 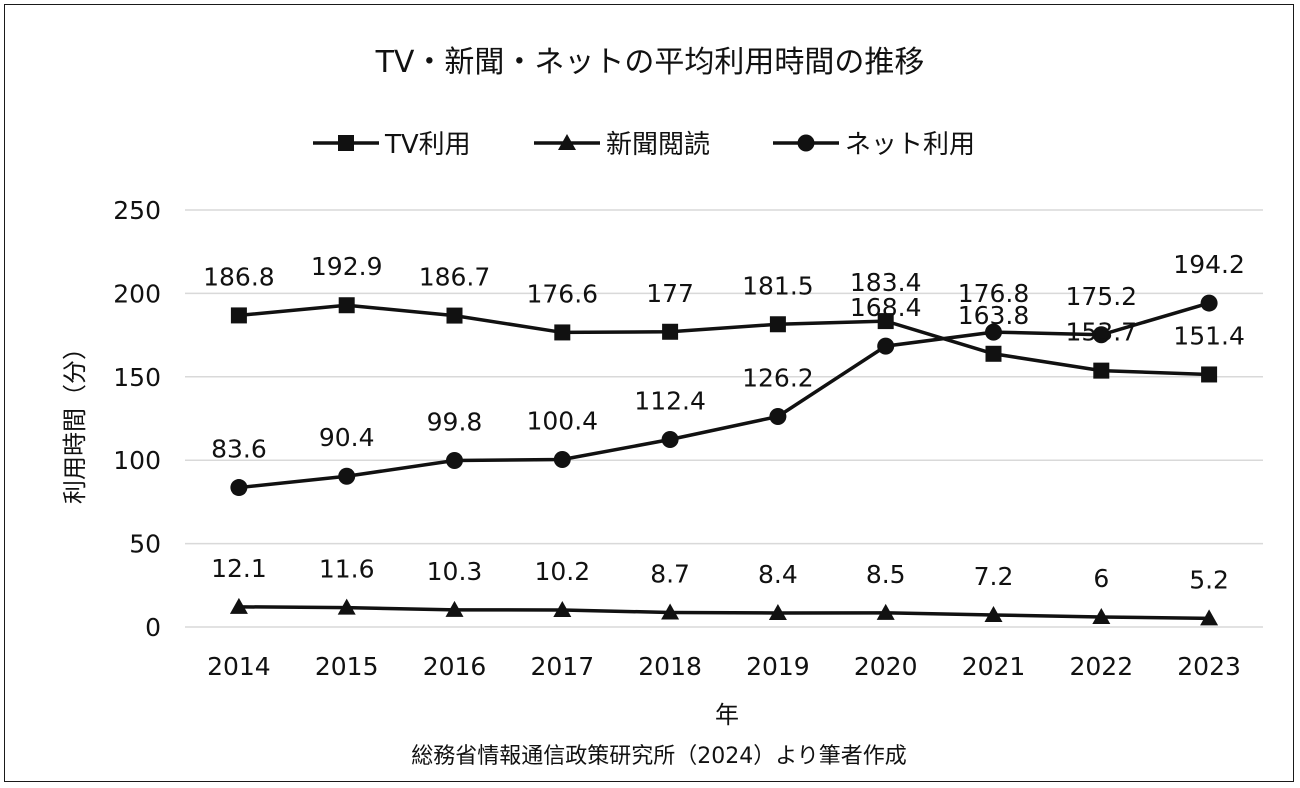 I want to click on legend-item: 新聞閲読, so click(x=622, y=145).